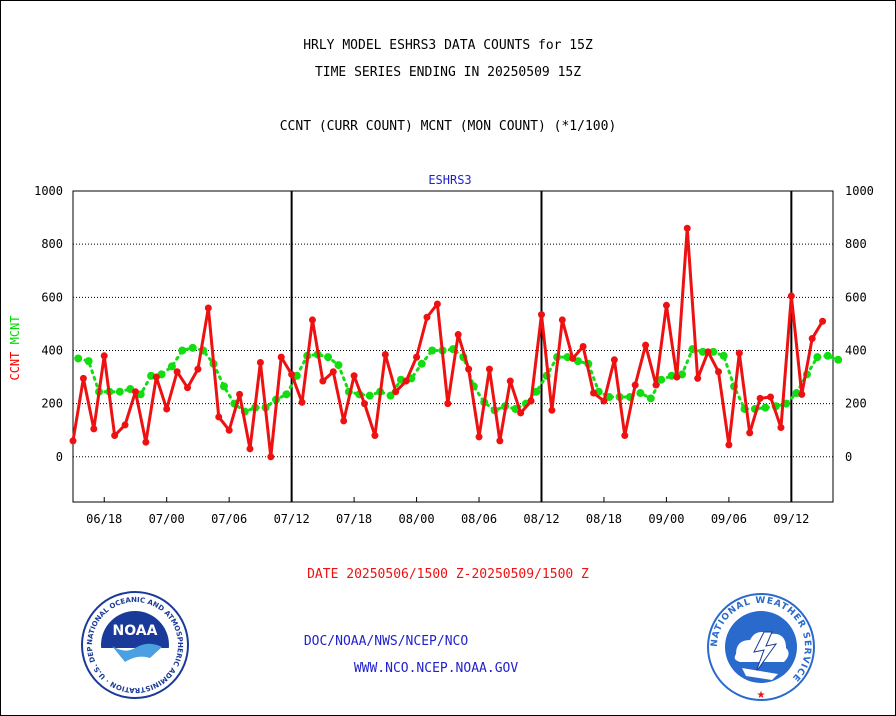 The height and width of the screenshot is (716, 896). Describe the element at coordinates (760, 674) in the screenshot. I see `nws-tornado-icon` at that location.